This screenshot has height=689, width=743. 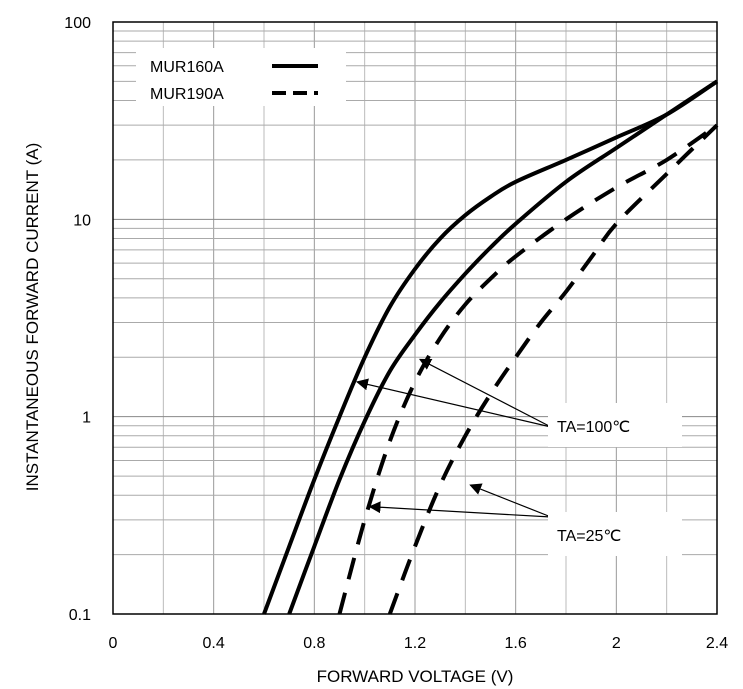 I want to click on y-axis-label: INSTANTANEOUS FORWARD CURRENT (A), so click(x=32, y=317).